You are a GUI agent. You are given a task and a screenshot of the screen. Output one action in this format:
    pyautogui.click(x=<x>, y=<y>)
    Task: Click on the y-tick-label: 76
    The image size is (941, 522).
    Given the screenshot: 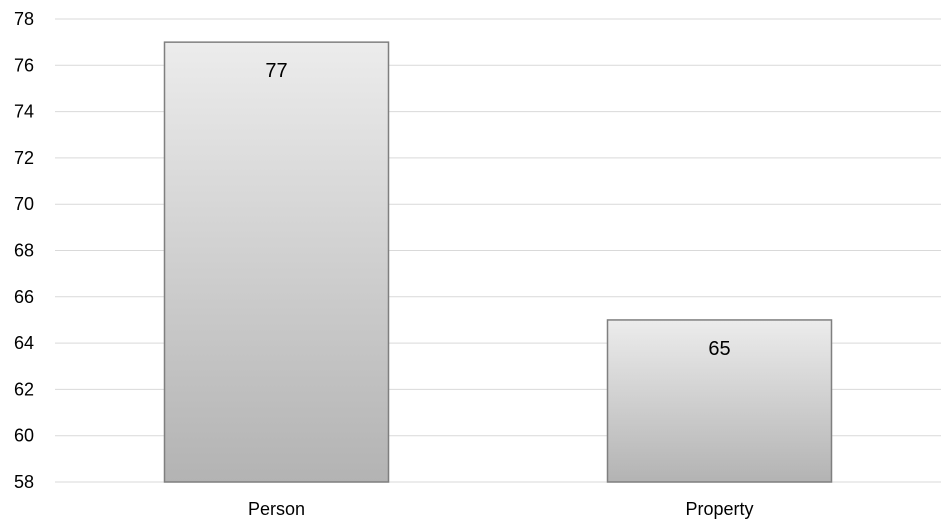 What is the action you would take?
    pyautogui.click(x=24, y=65)
    